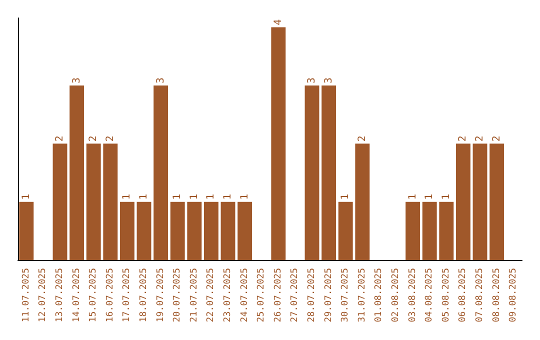  What do you see at coordinates (26, 295) in the screenshot?
I see `x-tick-label: 11.07.2025` at bounding box center [26, 295].